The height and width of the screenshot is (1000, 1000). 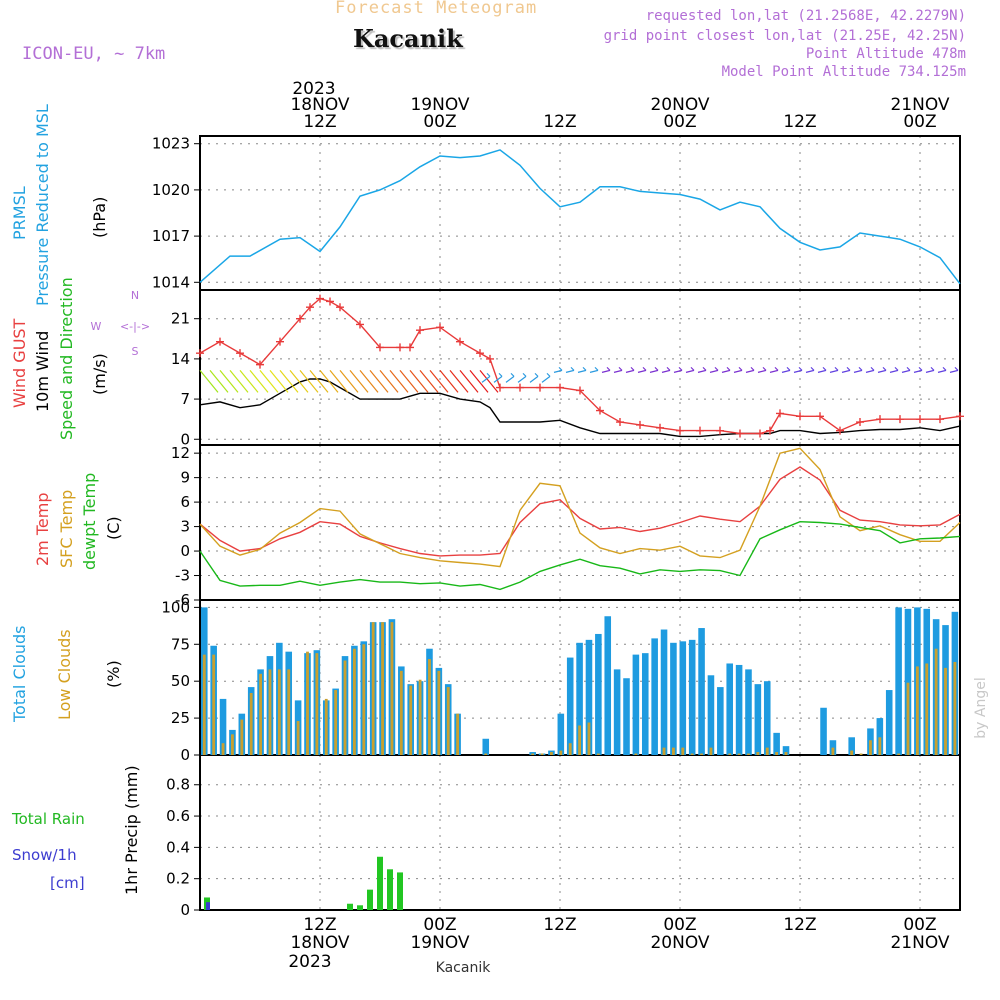 What do you see at coordinates (44, 855) in the screenshot?
I see `precip-snow-label: Snow/1h` at bounding box center [44, 855].